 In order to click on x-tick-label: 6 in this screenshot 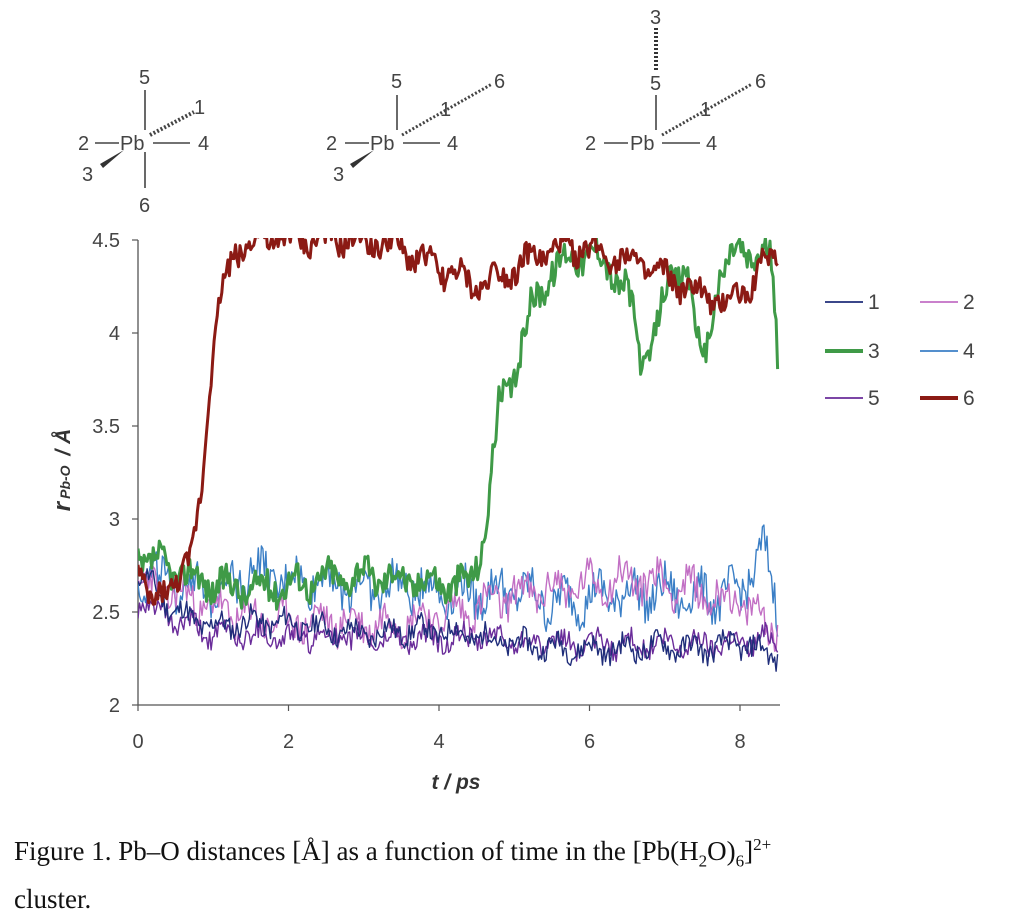, I will do `click(589, 742)`.